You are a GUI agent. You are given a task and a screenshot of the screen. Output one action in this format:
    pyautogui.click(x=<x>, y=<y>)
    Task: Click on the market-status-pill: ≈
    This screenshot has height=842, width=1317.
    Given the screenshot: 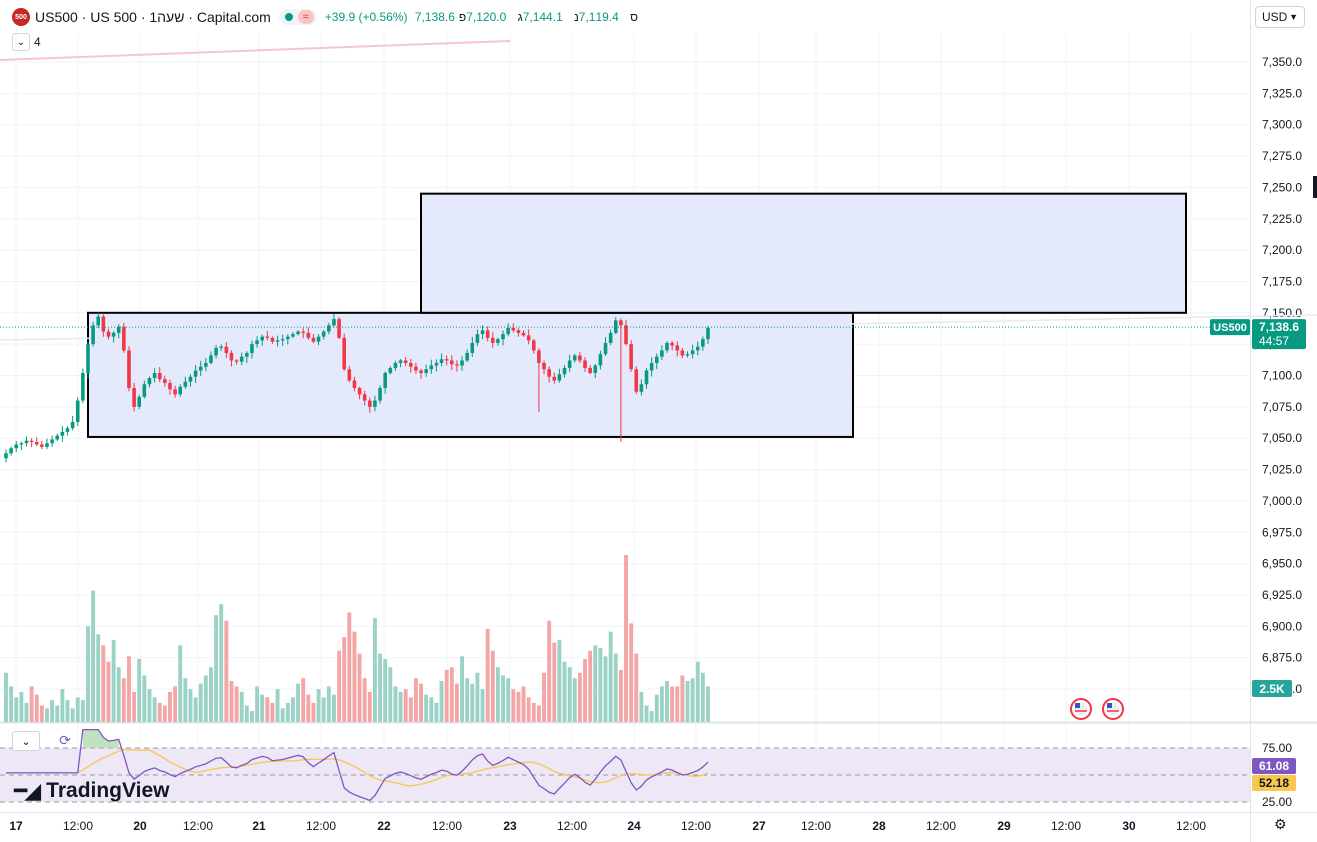 What is the action you would take?
    pyautogui.click(x=297, y=17)
    